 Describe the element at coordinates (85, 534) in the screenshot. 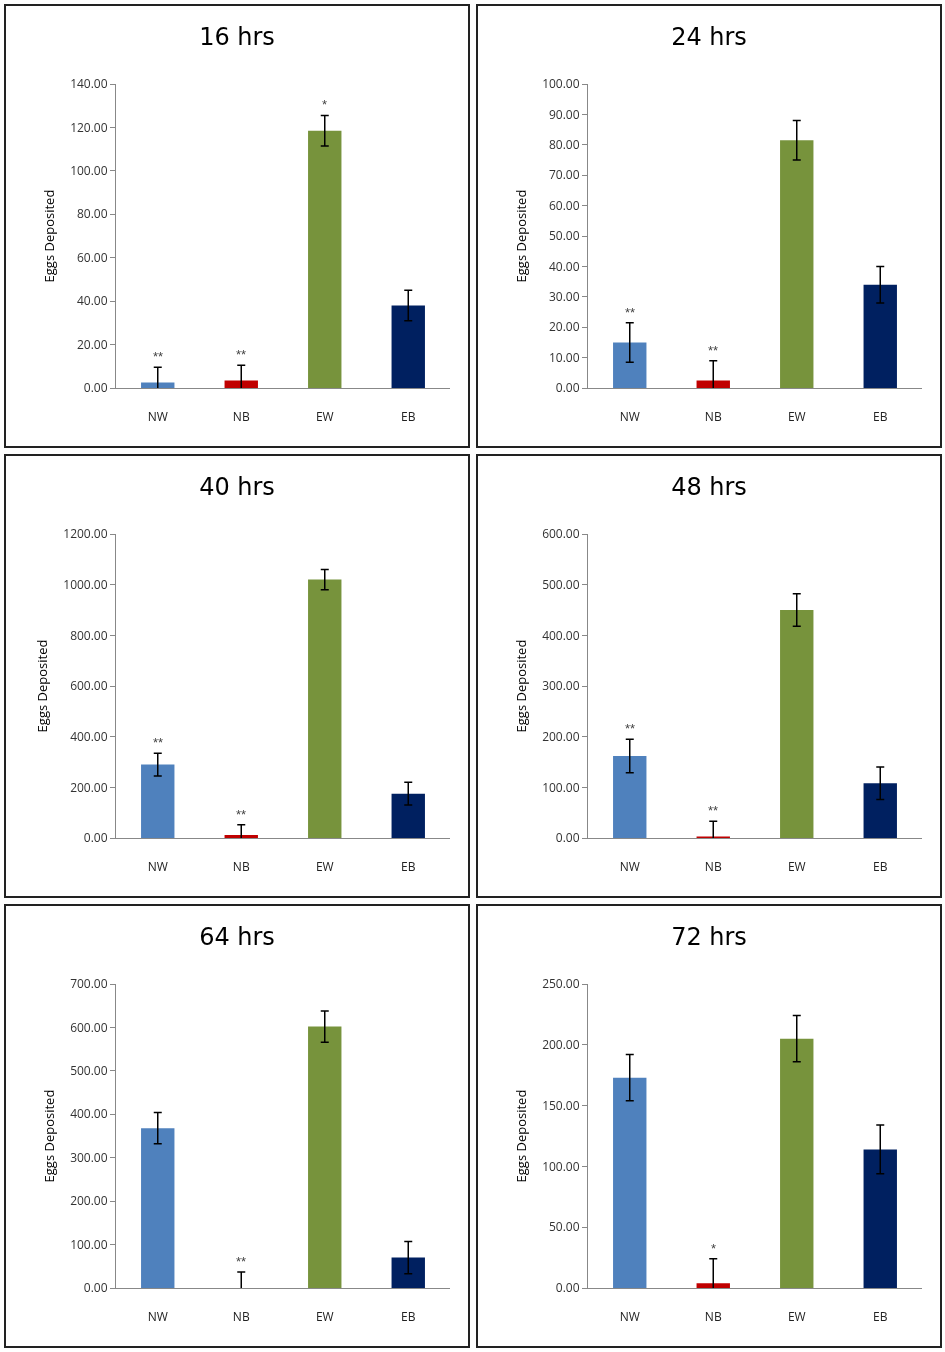

I see `y-tick-label: 1200.00` at that location.